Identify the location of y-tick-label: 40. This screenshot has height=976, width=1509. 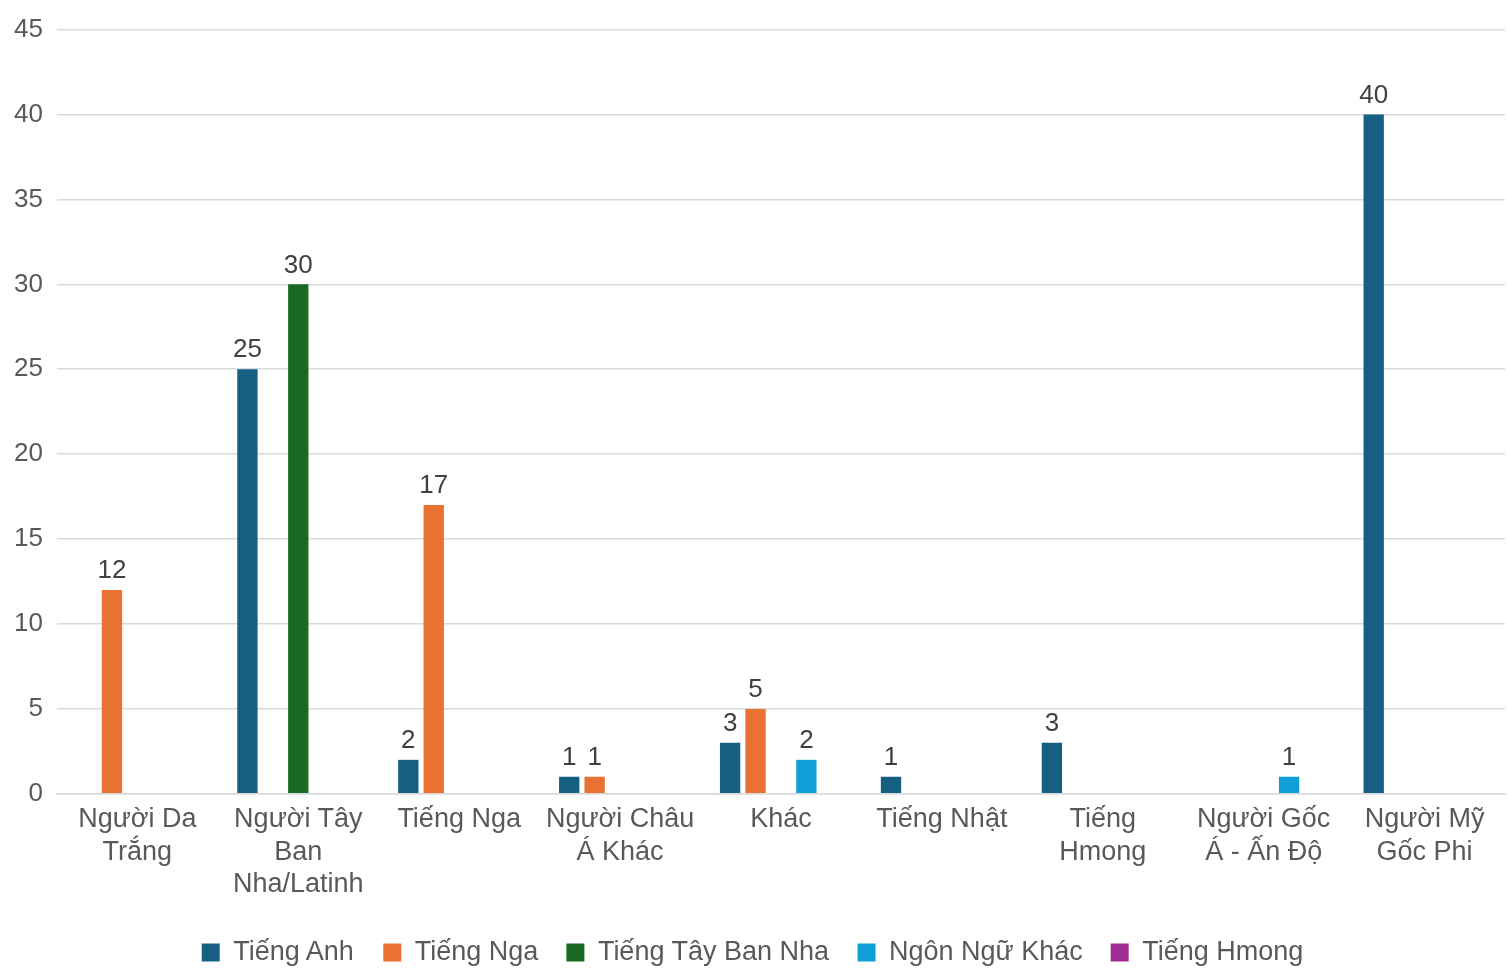
(28, 112).